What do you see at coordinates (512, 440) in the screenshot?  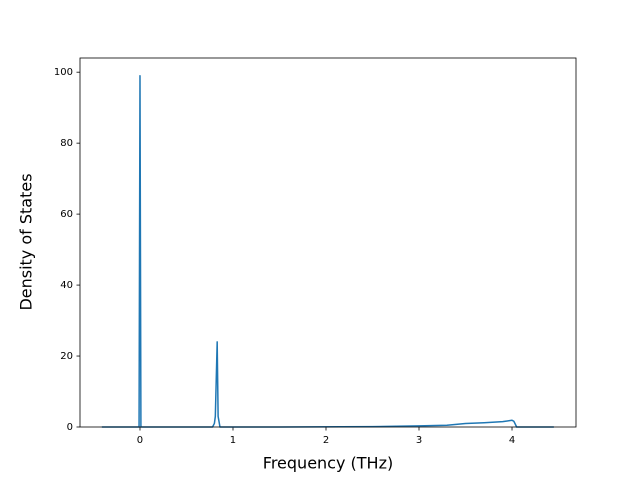 I see `x-tick-label: 4` at bounding box center [512, 440].